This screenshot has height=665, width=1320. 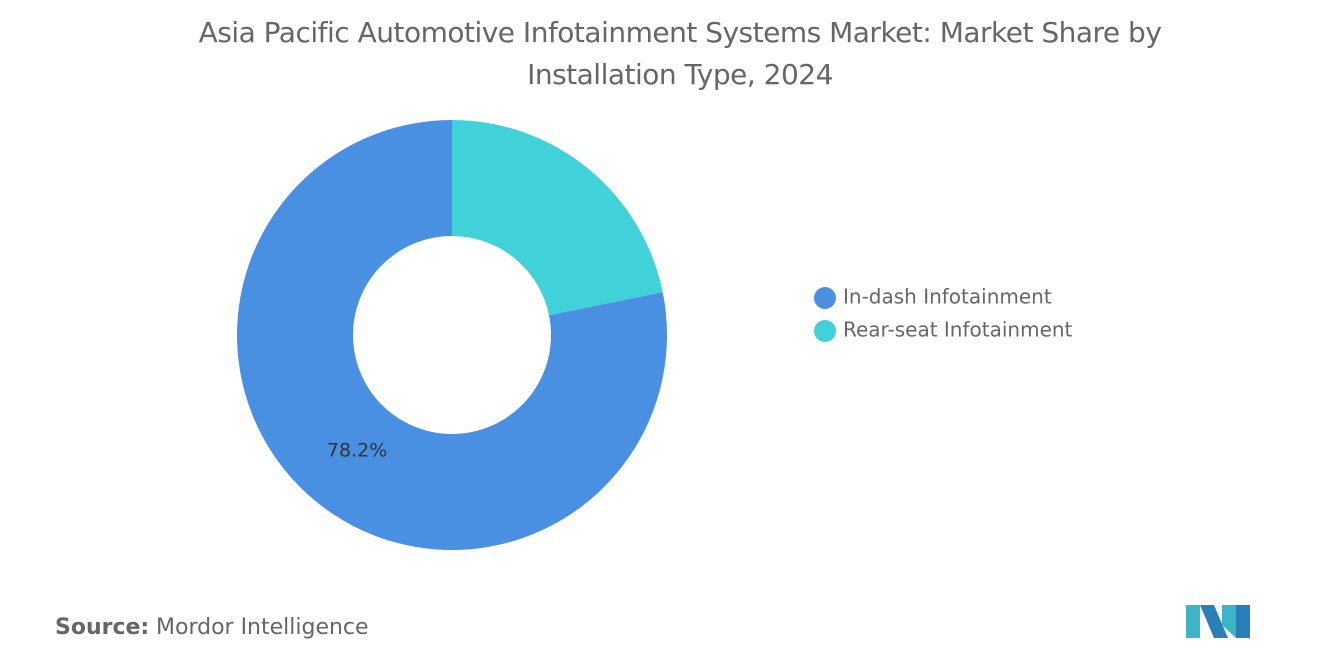 What do you see at coordinates (947, 297) in the screenshot?
I see `legend-label: In-dash Infotainment` at bounding box center [947, 297].